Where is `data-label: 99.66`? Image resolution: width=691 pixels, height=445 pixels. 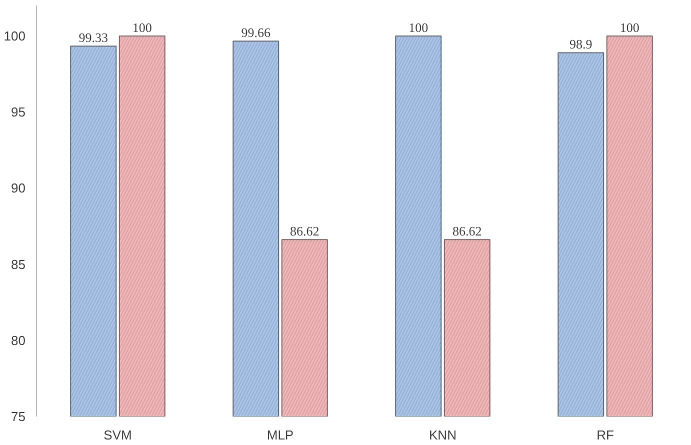
data-label: 99.66 is located at coordinates (256, 32).